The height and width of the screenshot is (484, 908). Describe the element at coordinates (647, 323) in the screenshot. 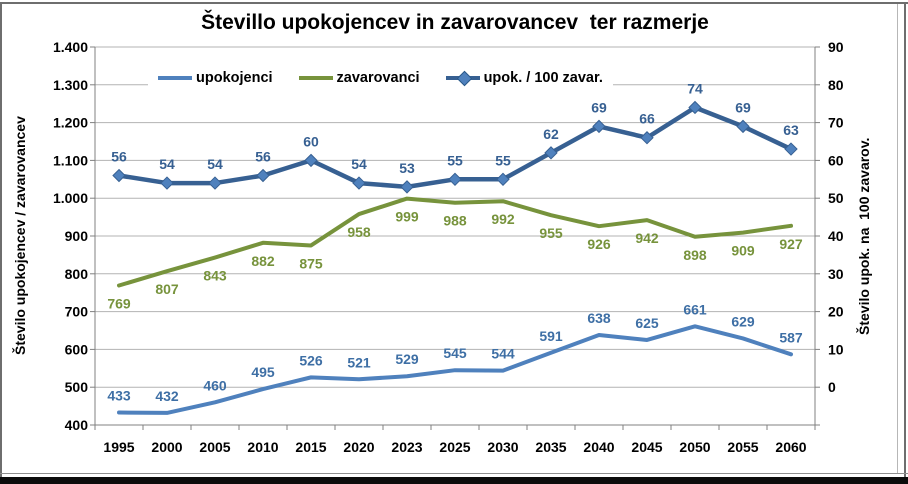

I see `data-label-upokojenci: 625` at that location.